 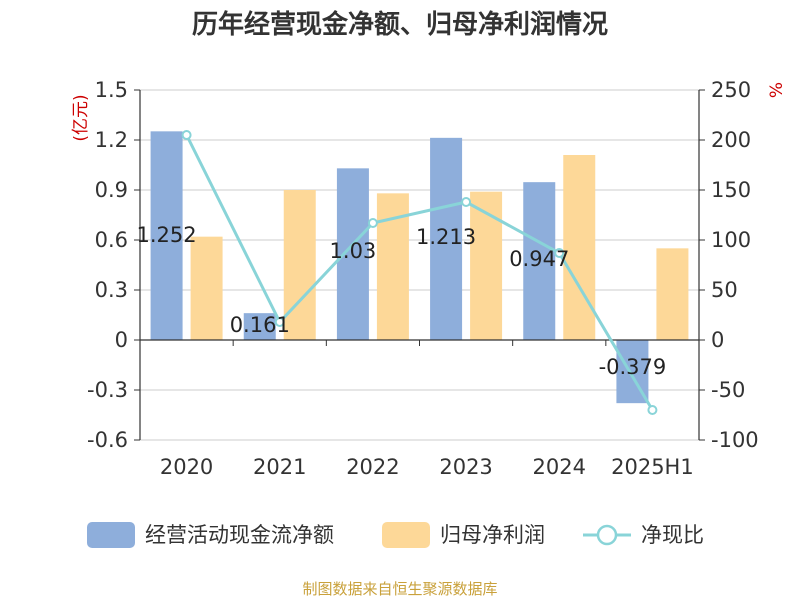 What do you see at coordinates (111, 240) in the screenshot?
I see `left-tick-label: 0.6` at bounding box center [111, 240].